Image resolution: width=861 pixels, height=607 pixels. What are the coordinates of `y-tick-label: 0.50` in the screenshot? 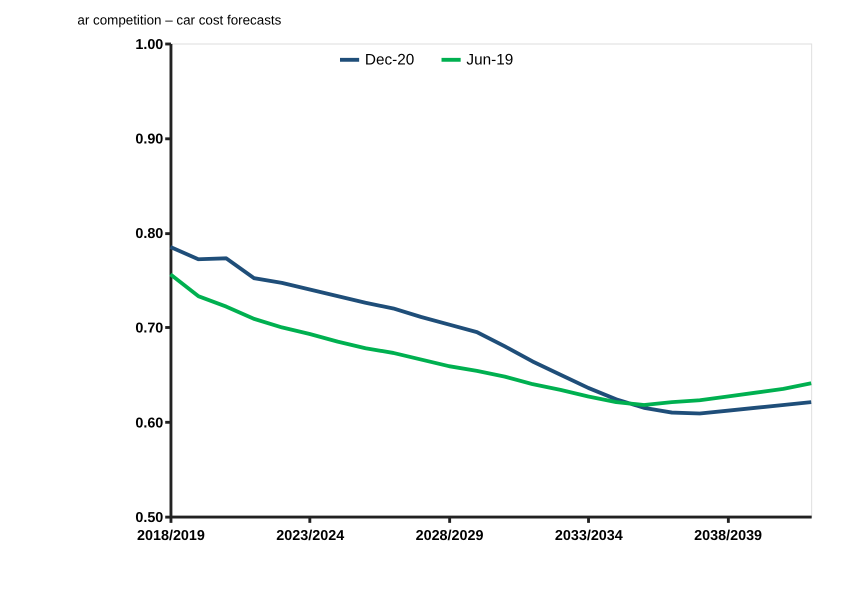 It's located at (149, 518).